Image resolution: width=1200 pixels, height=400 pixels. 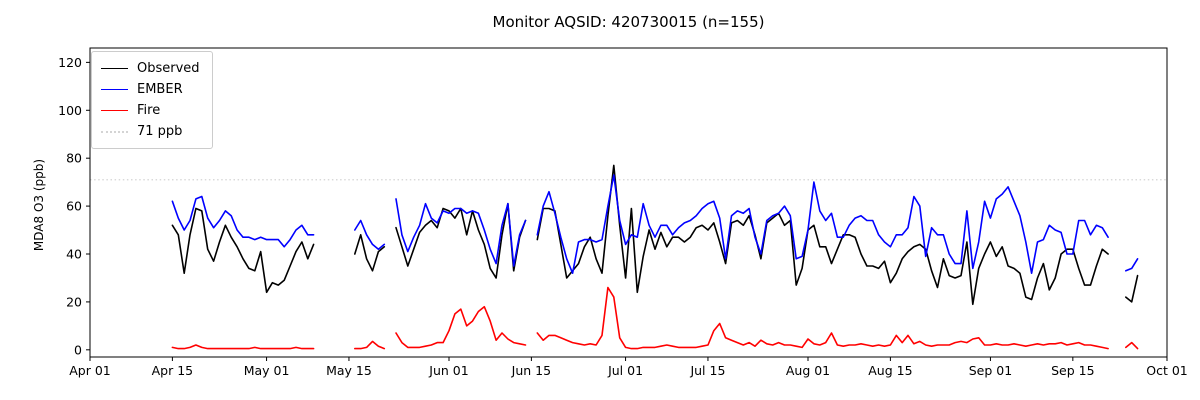 I want to click on legend-label-fire: Fire, so click(x=149, y=110).